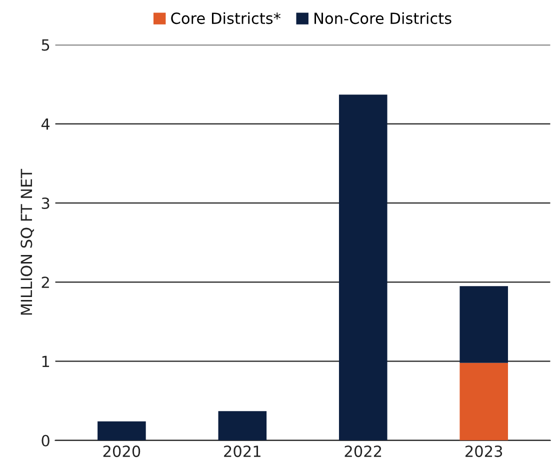  What do you see at coordinates (45, 124) in the screenshot?
I see `y-tick-label: 4` at bounding box center [45, 124].